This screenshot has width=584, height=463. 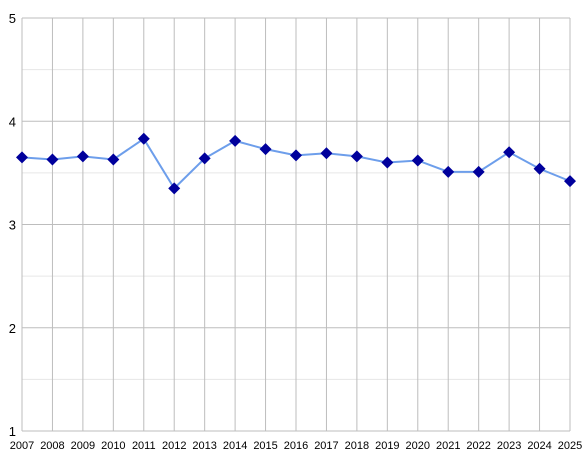 I want to click on x-tick-label: 2011, so click(x=144, y=446).